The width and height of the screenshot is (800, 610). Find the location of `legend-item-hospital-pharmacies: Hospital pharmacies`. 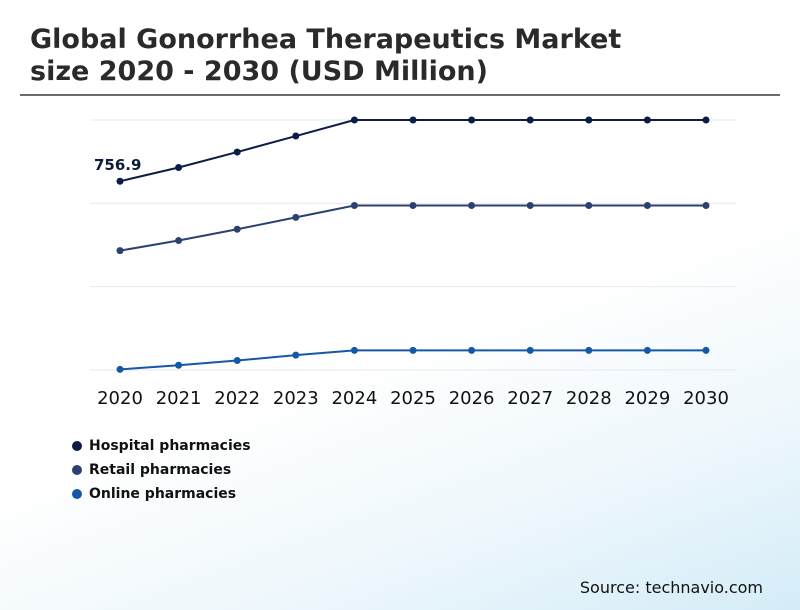

legend-item-hospital-pharmacies: Hospital pharmacies is located at coordinates (161, 446).